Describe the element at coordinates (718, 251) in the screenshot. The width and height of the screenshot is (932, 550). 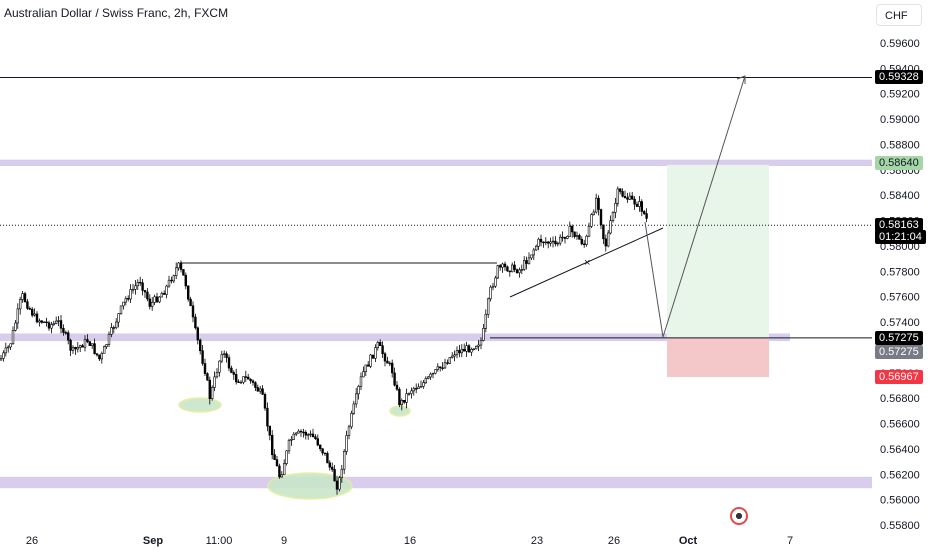
I see `position-profit-box` at that location.